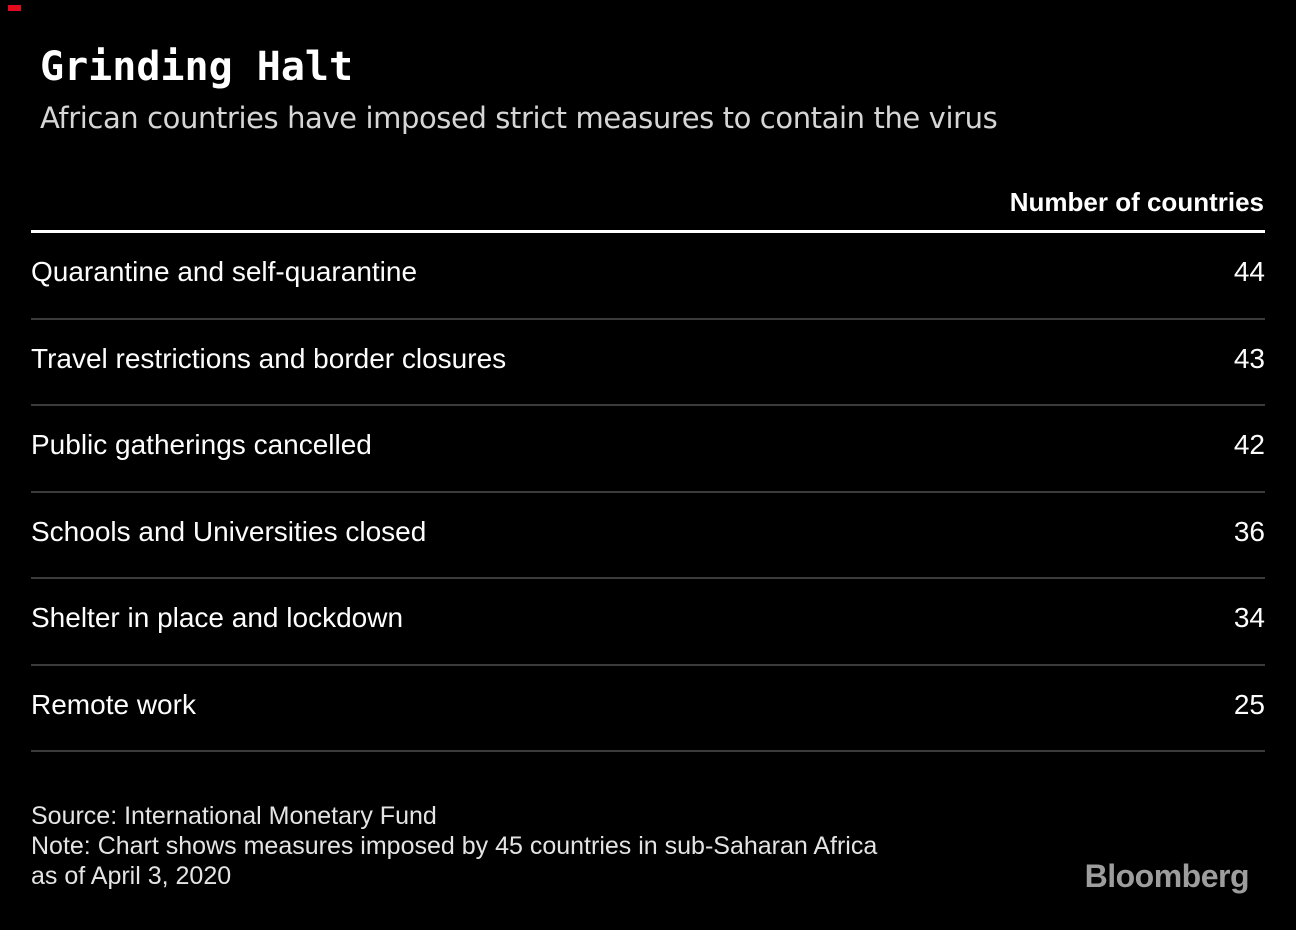 Image resolution: width=1296 pixels, height=930 pixels. What do you see at coordinates (201, 445) in the screenshot?
I see `row-label: Public gatherings cancelled` at bounding box center [201, 445].